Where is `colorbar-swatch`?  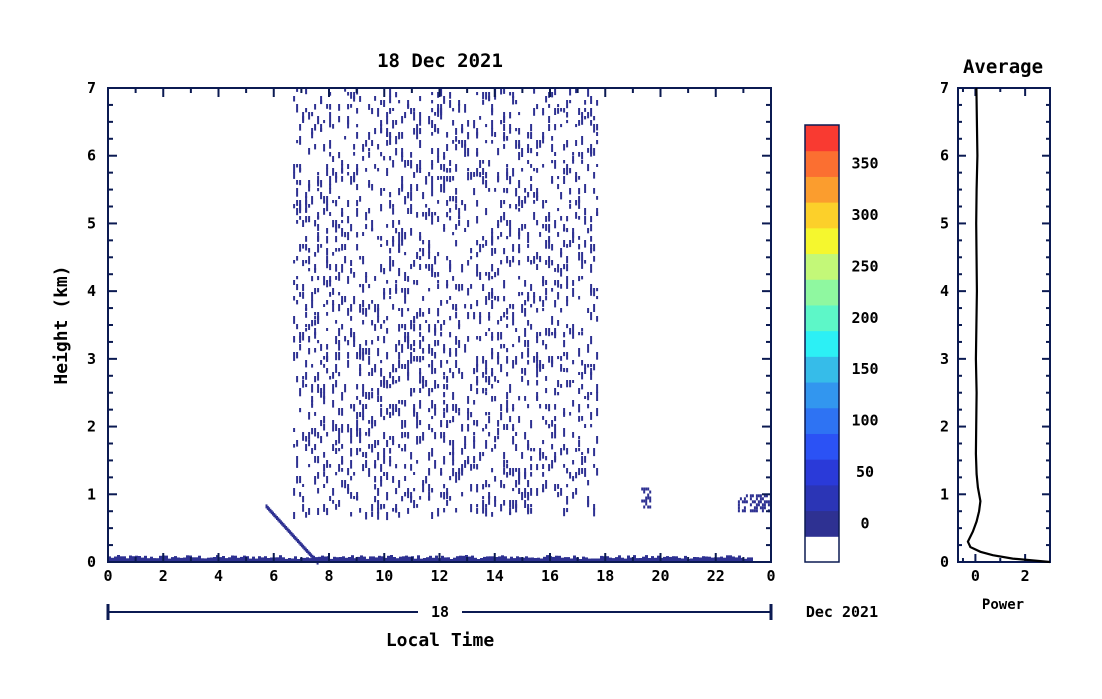
colorbar-swatch is located at coordinates (822, 523).